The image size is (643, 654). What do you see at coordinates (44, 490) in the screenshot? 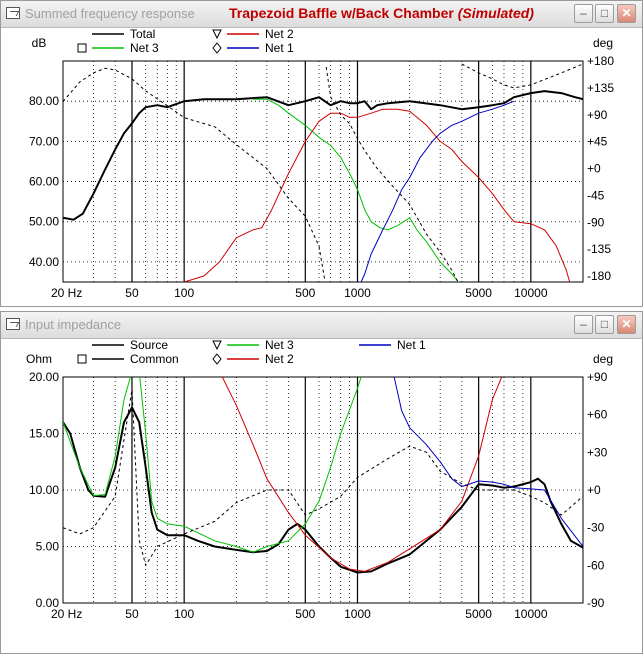
I see `y-tick-label: 10.00` at bounding box center [44, 490].